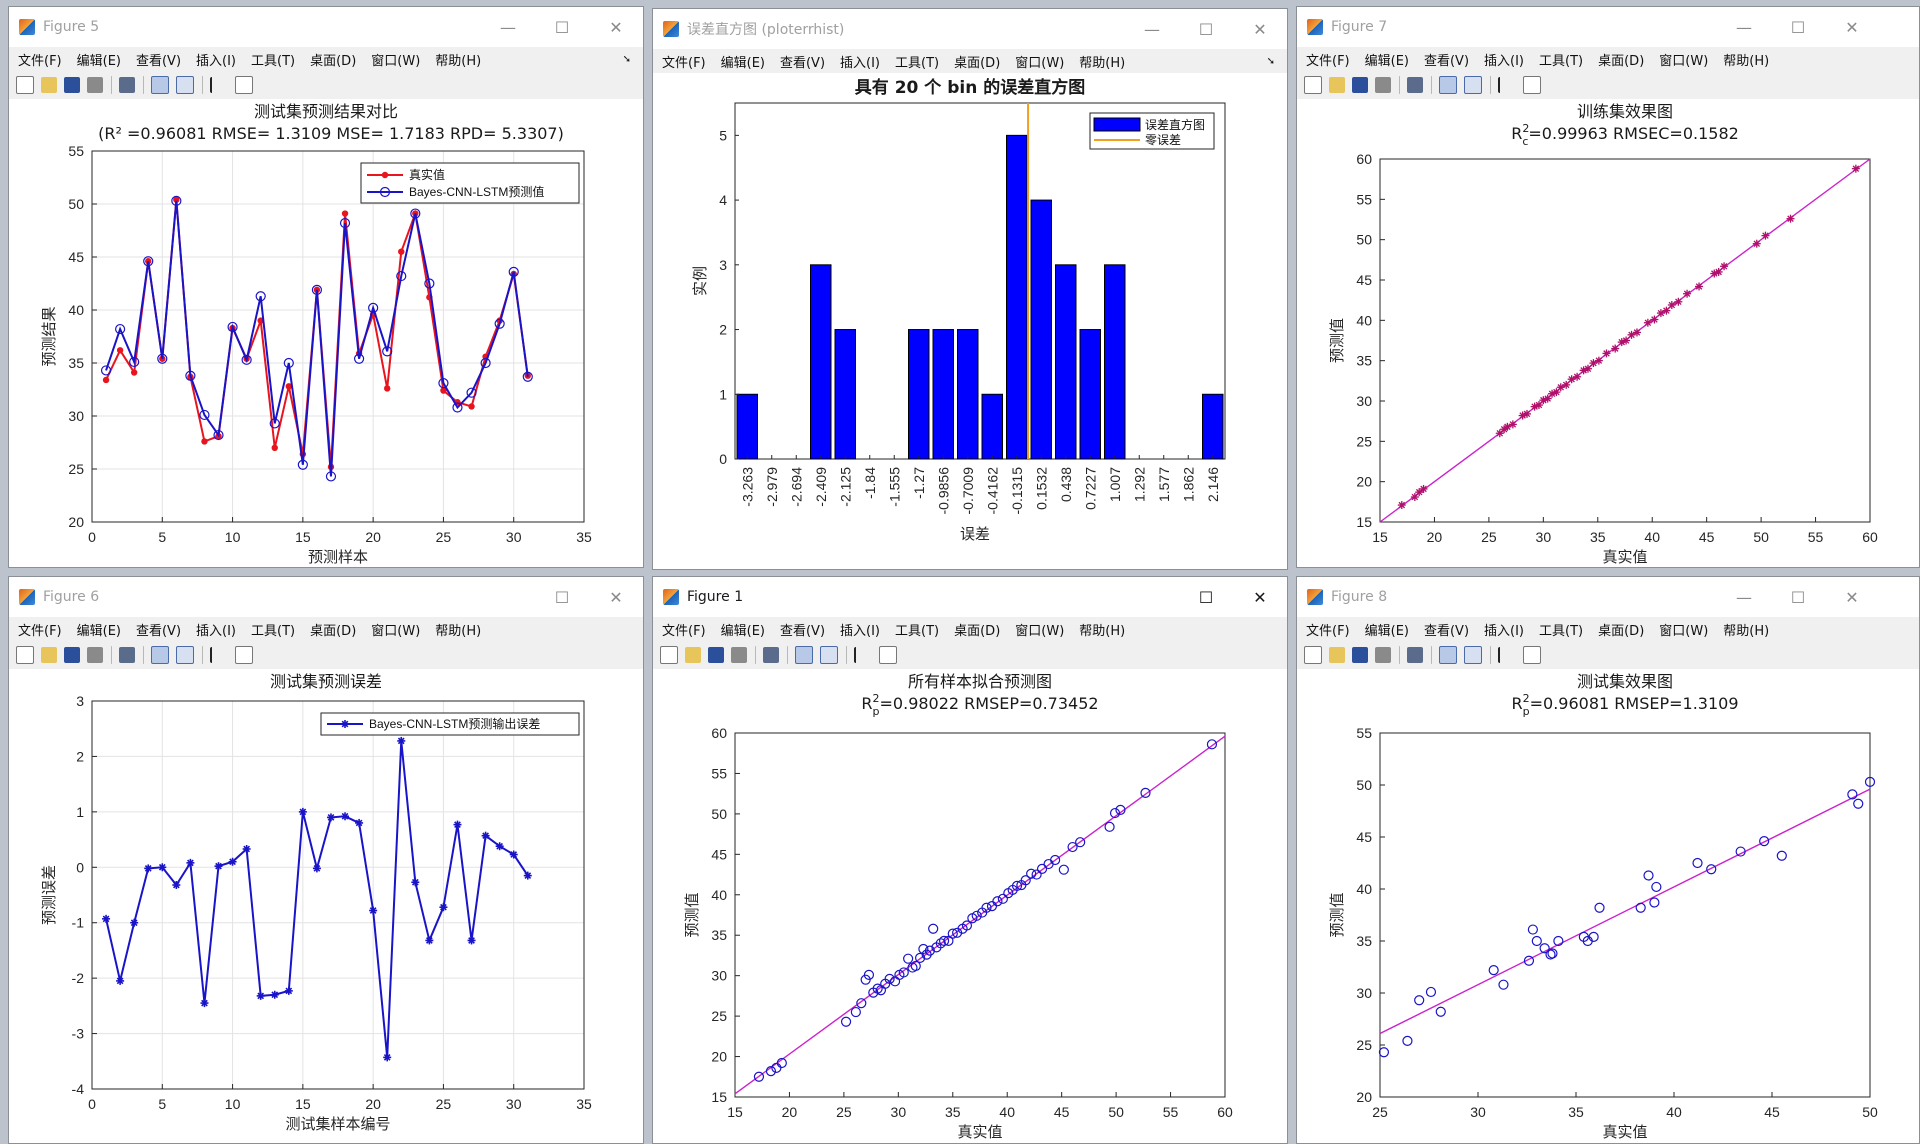 This screenshot has width=1920, height=1144. Describe the element at coordinates (970, 597) in the screenshot. I see `title-bar: Figure 1 ☐ ✕` at that location.